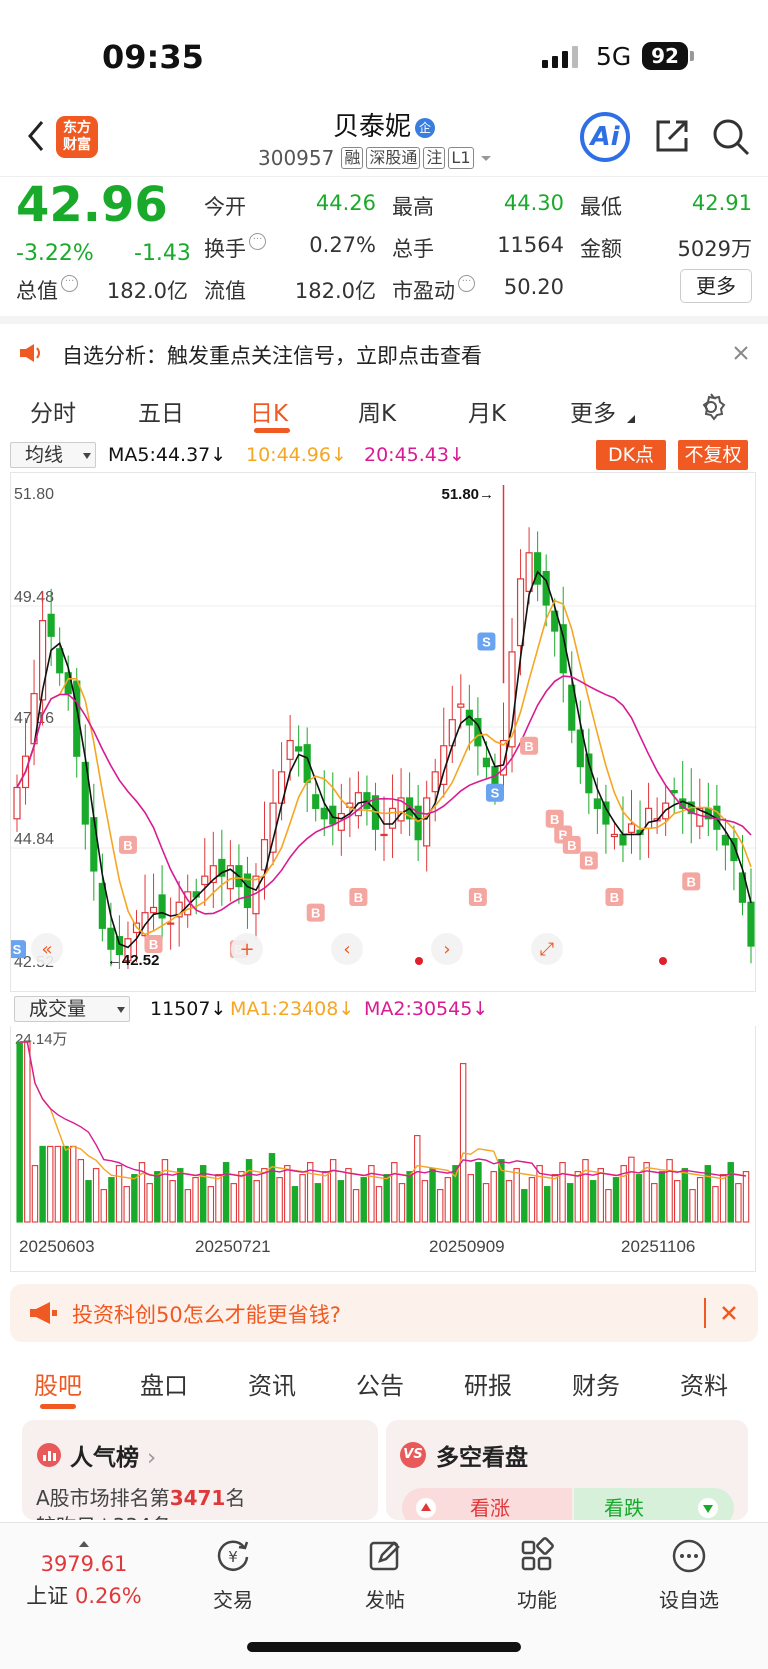 This screenshot has width=768, height=1669. What do you see at coordinates (596, 1386) in the screenshot?
I see `tab-finance: 财务` at bounding box center [596, 1386].